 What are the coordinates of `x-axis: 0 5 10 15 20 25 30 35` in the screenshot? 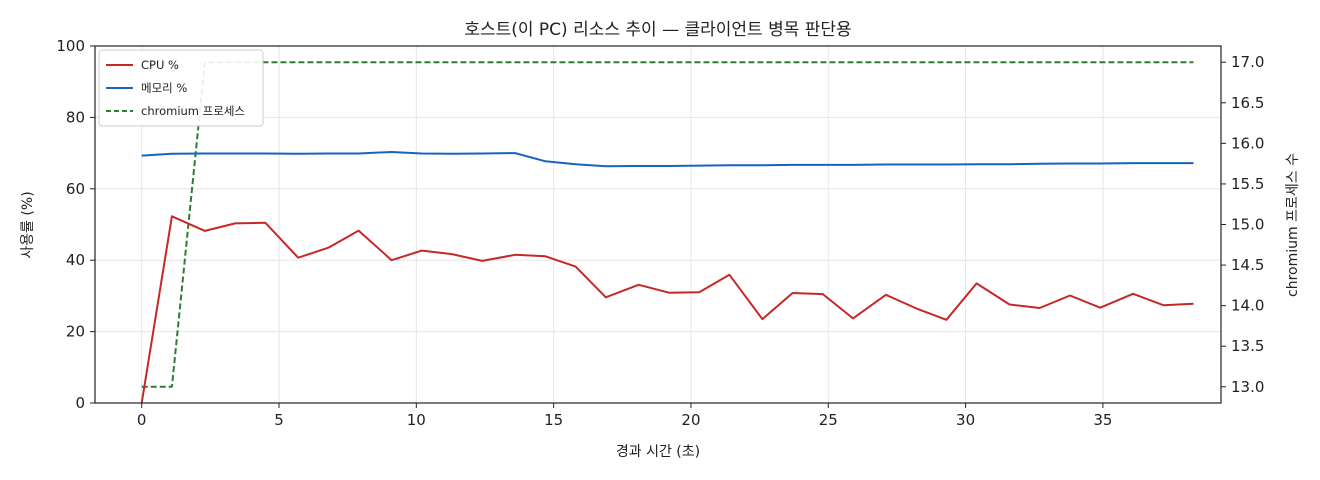 It's located at (624, 416).